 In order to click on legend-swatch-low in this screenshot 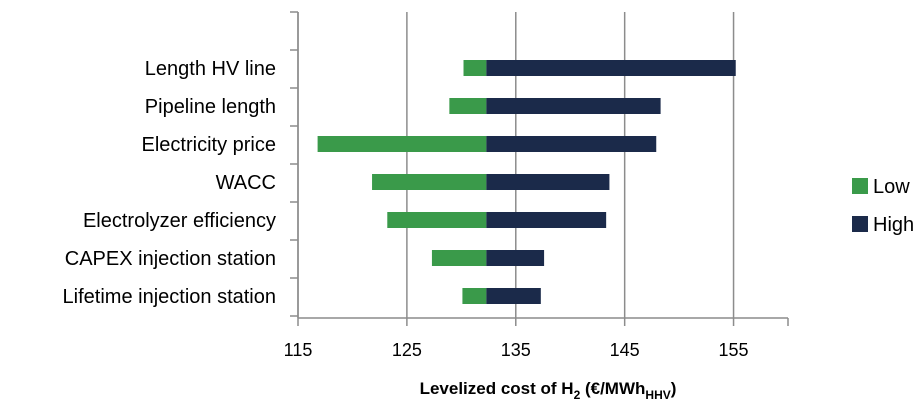, I will do `click(860, 186)`.